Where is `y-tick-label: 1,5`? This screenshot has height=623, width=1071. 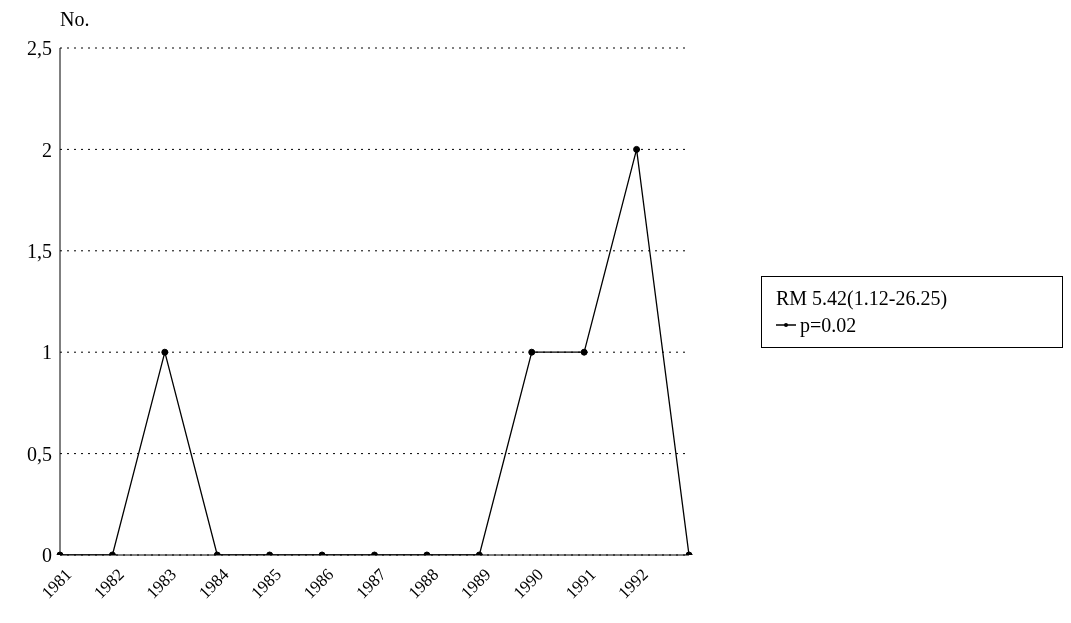
y-tick-label: 1,5 is located at coordinates (39, 250).